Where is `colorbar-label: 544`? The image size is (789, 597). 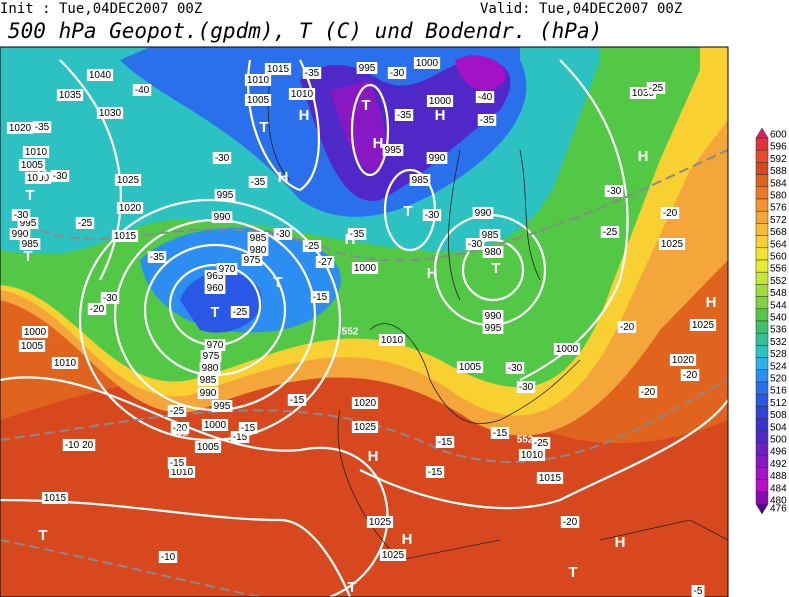 colorbar-label: 544 is located at coordinates (778, 305).